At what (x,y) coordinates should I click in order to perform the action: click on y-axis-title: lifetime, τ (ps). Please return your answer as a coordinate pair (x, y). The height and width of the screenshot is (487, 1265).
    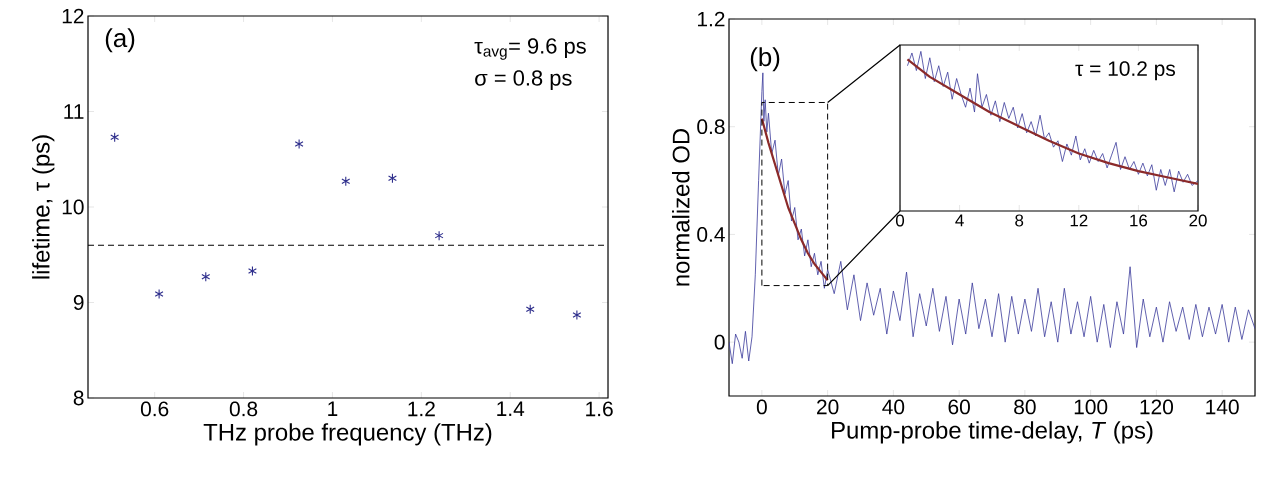
    Looking at the image, I should click on (43, 207).